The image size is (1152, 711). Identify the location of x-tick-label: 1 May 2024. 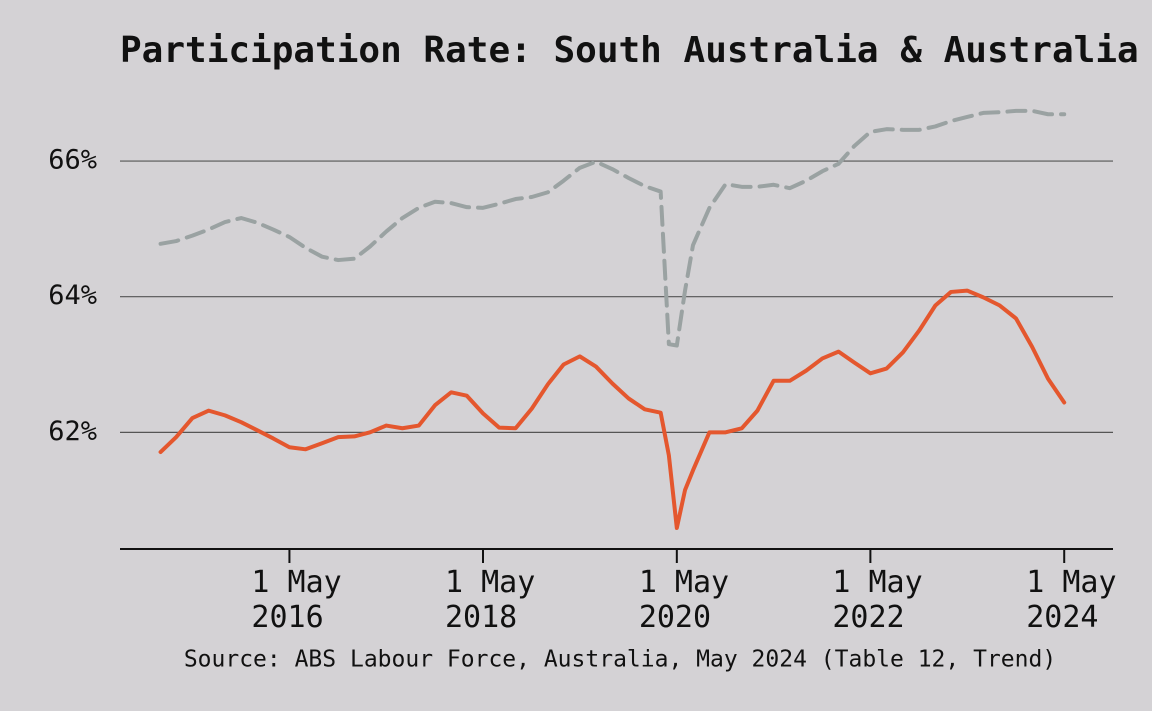
(1071, 600).